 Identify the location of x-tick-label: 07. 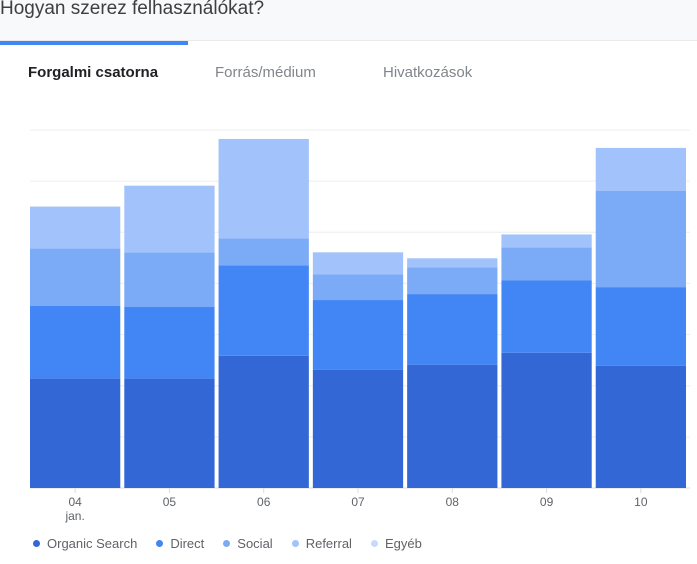
(358, 502).